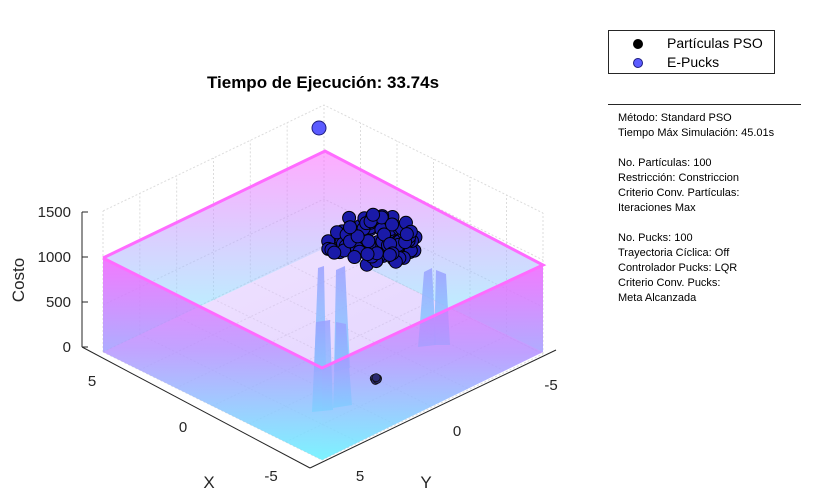  Describe the element at coordinates (183, 427) in the screenshot. I see `x-tick-label: 0` at that location.